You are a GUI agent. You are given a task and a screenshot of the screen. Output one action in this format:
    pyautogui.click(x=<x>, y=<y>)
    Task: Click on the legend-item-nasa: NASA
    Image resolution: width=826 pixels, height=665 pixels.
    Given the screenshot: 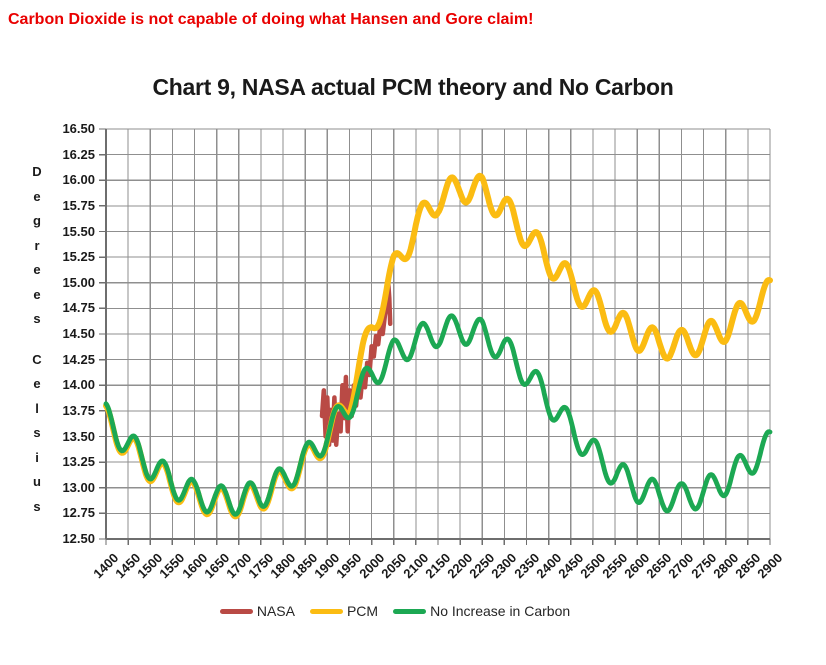 What is the action you would take?
    pyautogui.click(x=257, y=611)
    